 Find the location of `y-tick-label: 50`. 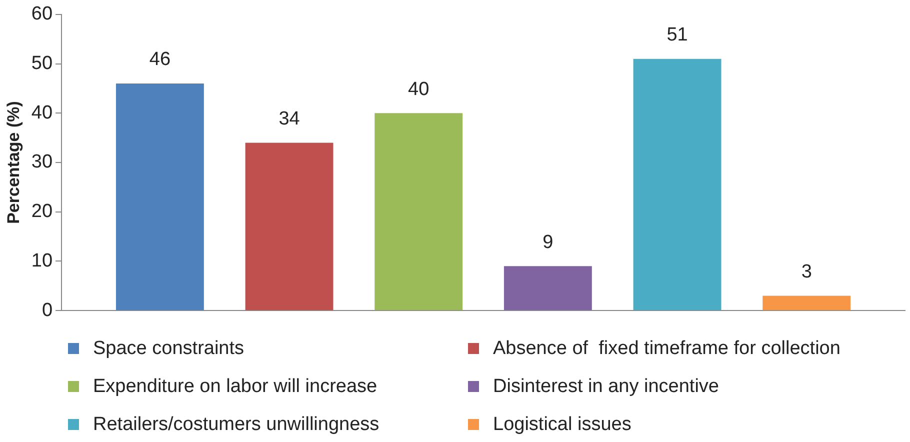

y-tick-label: 50 is located at coordinates (42, 63).